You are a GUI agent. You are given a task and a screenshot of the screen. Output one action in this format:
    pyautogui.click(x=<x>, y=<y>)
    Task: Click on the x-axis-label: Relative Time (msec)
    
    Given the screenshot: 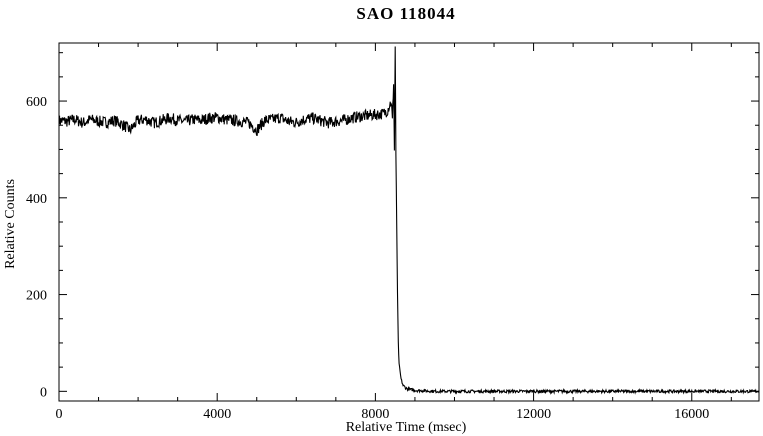 What is the action you would take?
    pyautogui.click(x=406, y=427)
    